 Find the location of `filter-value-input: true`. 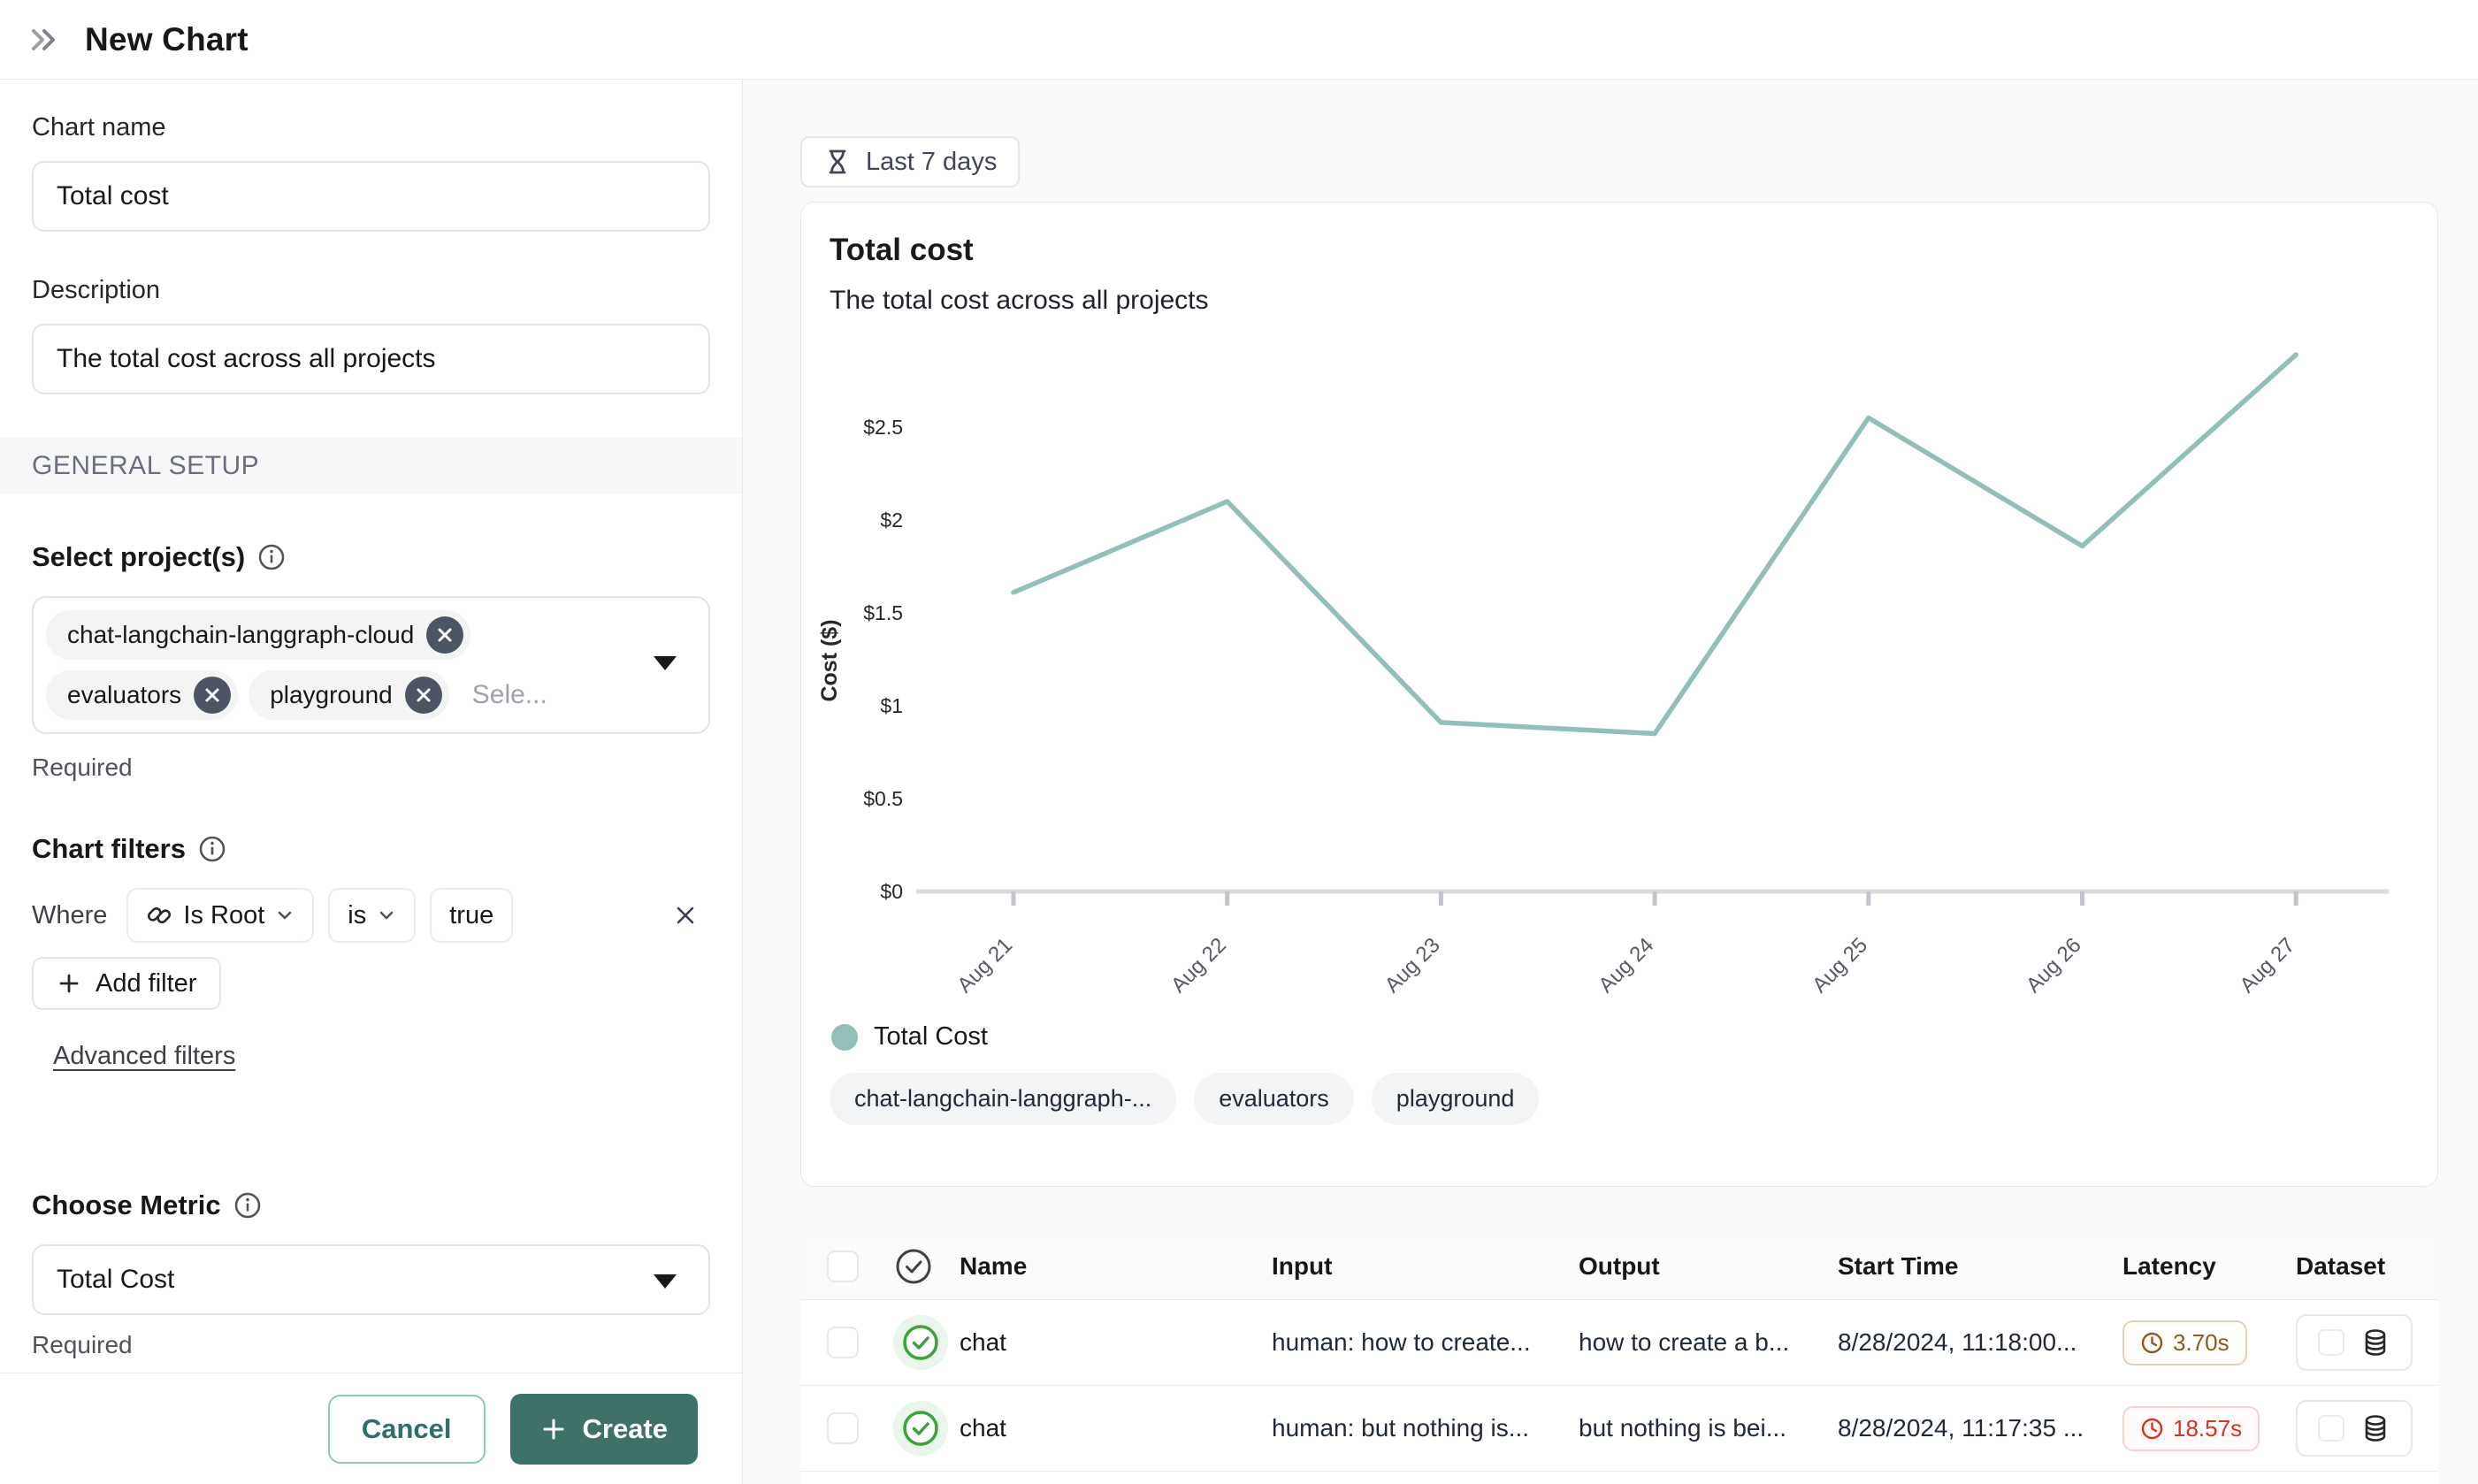

filter-value-input: true is located at coordinates (472, 915).